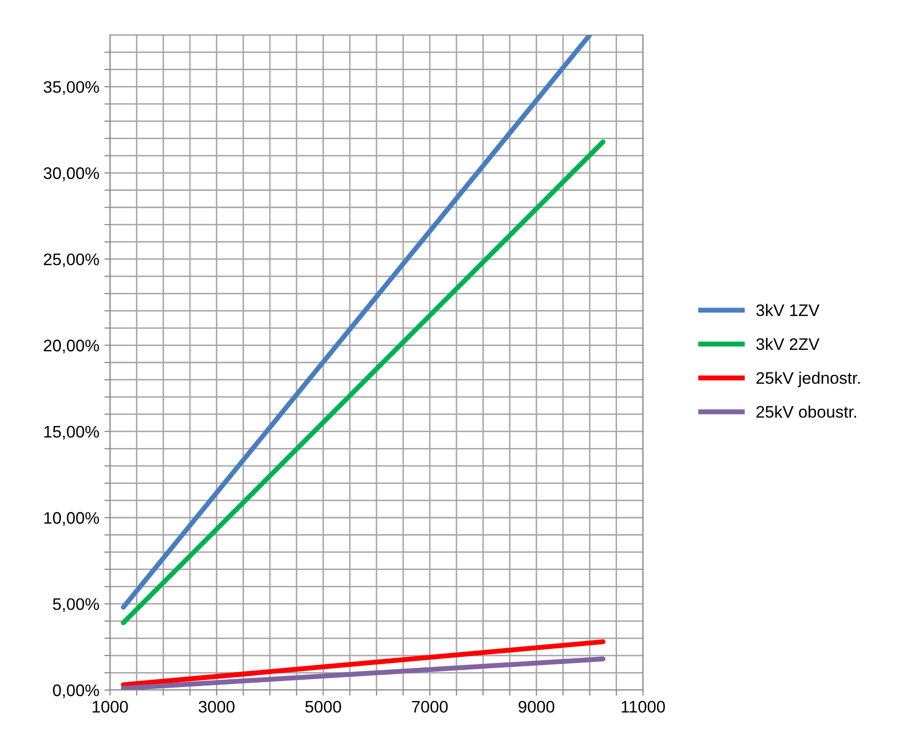  What do you see at coordinates (71, 260) in the screenshot?
I see `y-tick-label: 25,00%` at bounding box center [71, 260].